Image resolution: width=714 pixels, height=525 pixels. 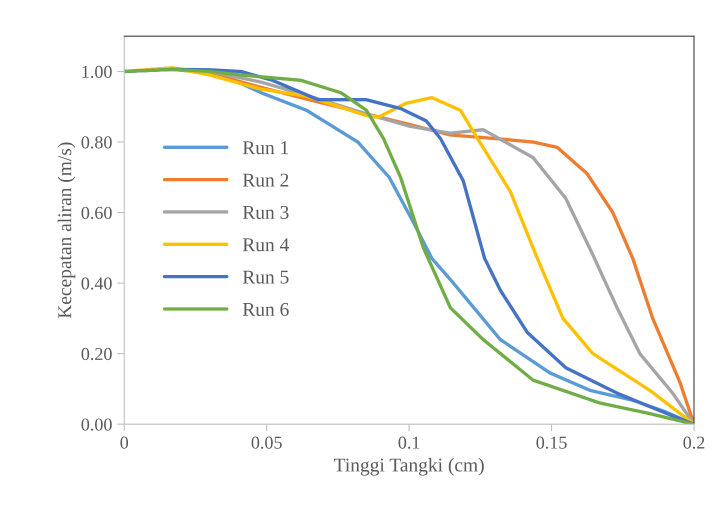 What do you see at coordinates (265, 180) in the screenshot?
I see `legend-label: Run 2` at bounding box center [265, 180].